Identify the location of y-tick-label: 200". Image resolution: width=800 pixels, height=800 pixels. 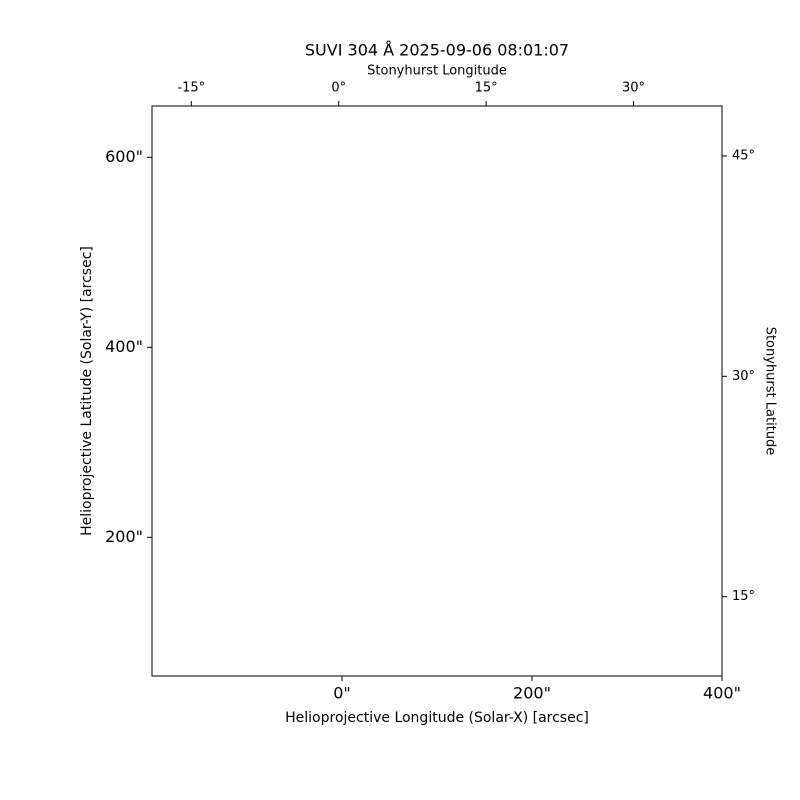
(124, 536).